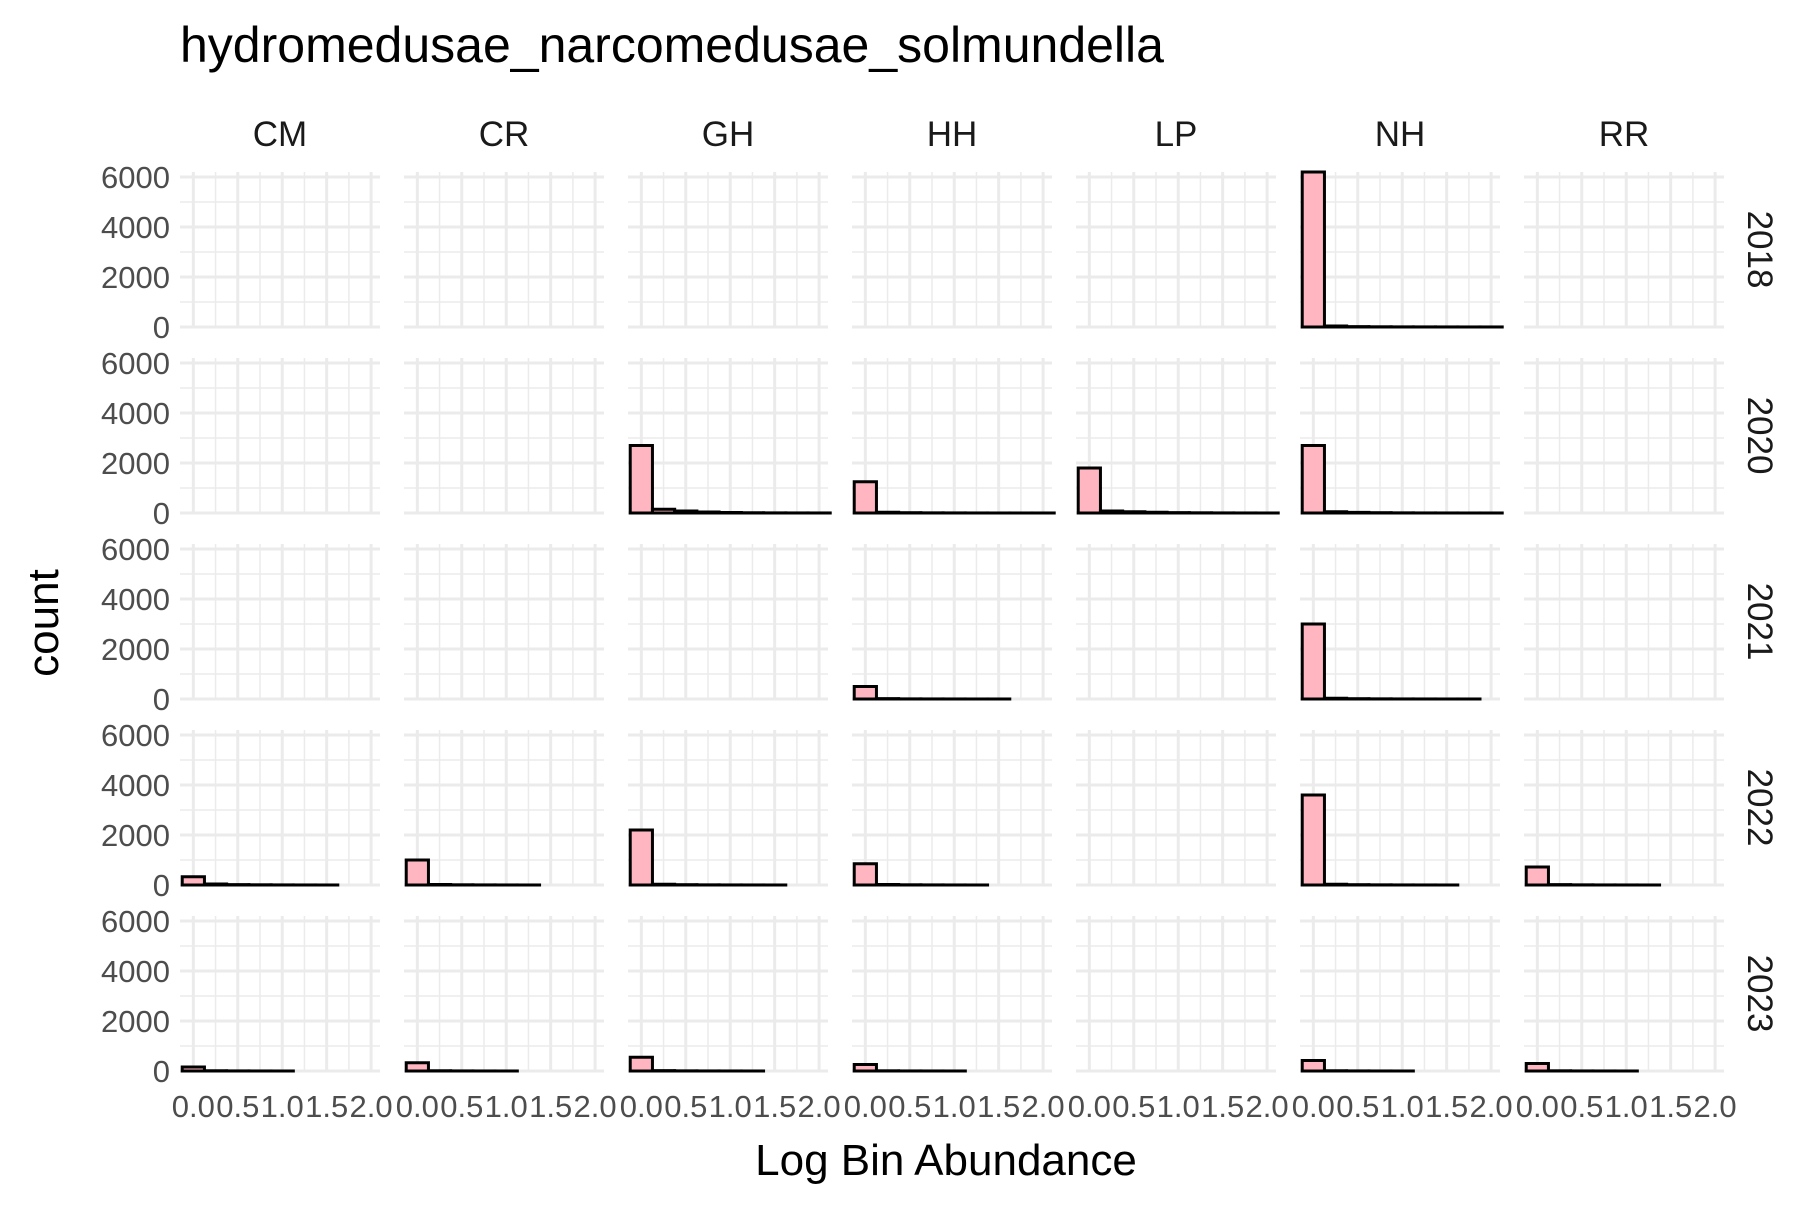 This screenshot has height=1205, width=1800. Describe the element at coordinates (43, 623) in the screenshot. I see `y-axis-title: count` at that location.